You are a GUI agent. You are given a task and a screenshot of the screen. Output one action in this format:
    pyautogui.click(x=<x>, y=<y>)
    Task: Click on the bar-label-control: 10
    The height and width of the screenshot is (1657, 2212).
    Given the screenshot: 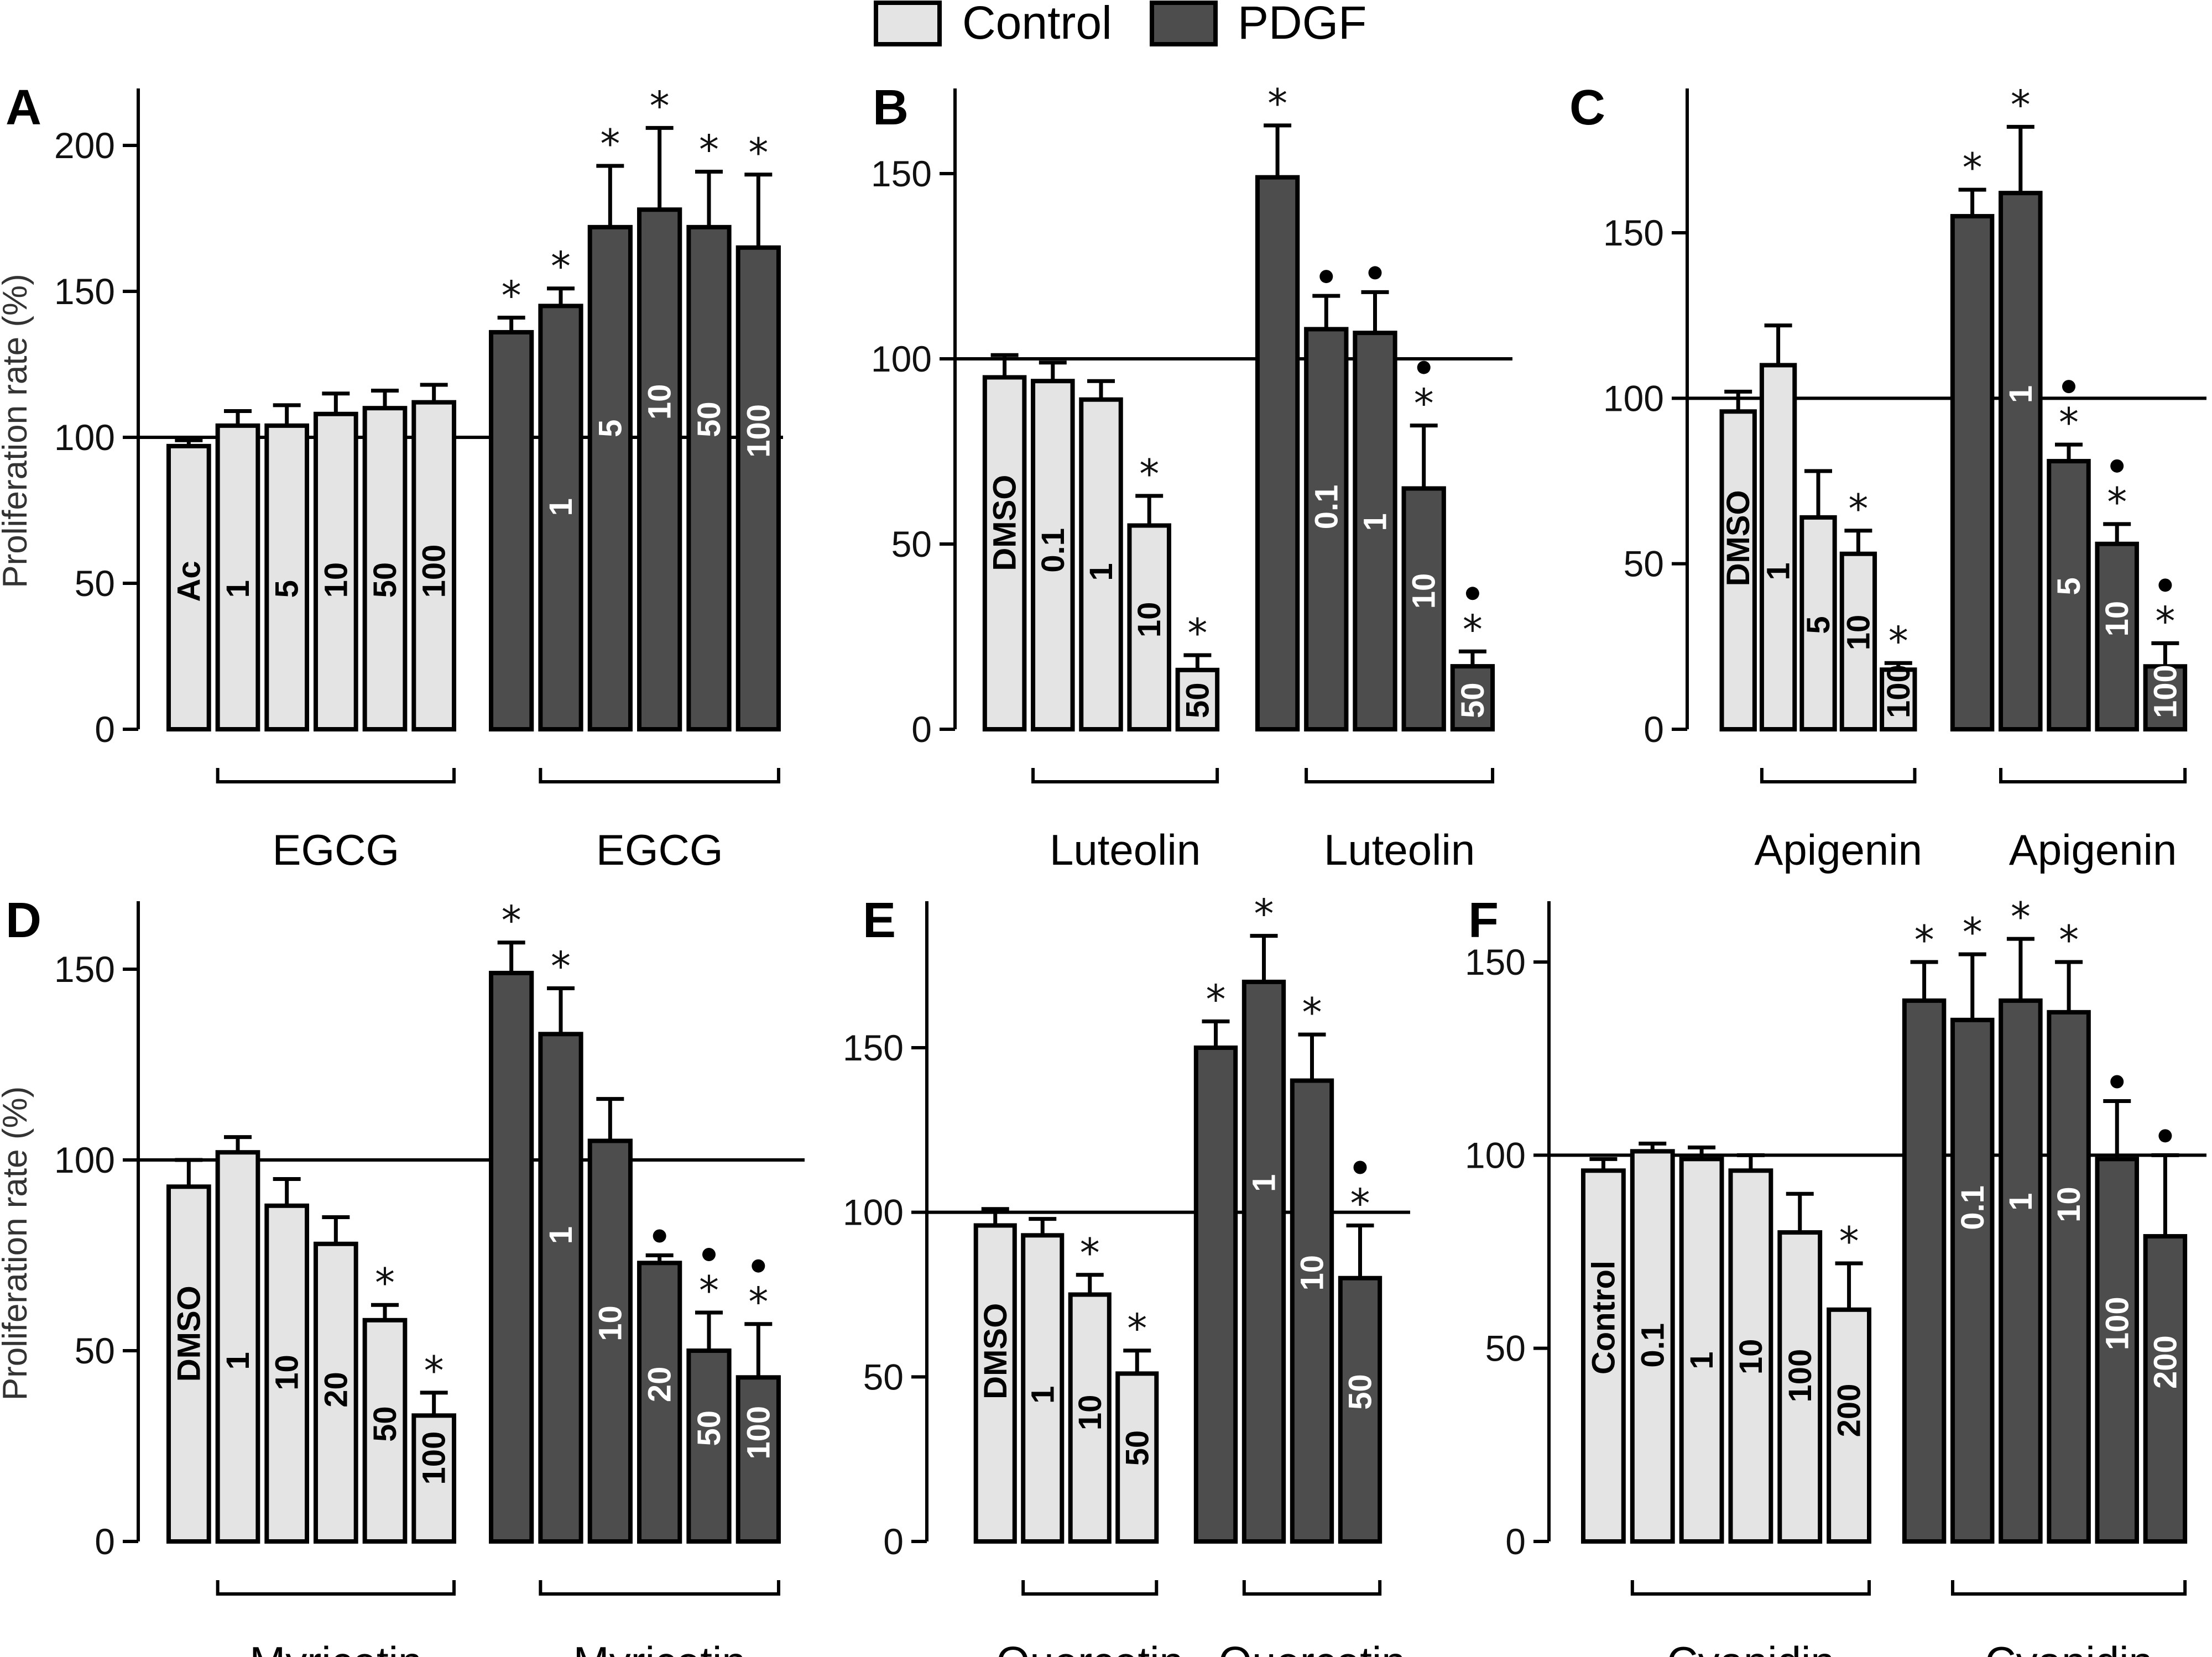 What is the action you would take?
    pyautogui.click(x=336, y=580)
    